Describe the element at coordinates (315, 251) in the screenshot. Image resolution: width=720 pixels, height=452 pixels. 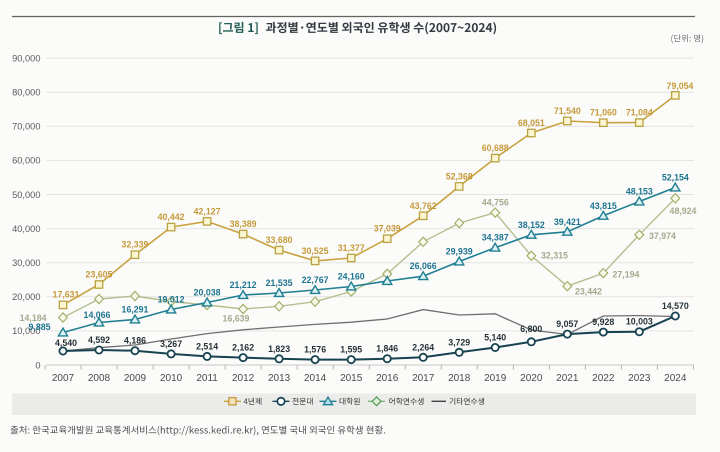
I see `svg-text: 30,525` at that location.